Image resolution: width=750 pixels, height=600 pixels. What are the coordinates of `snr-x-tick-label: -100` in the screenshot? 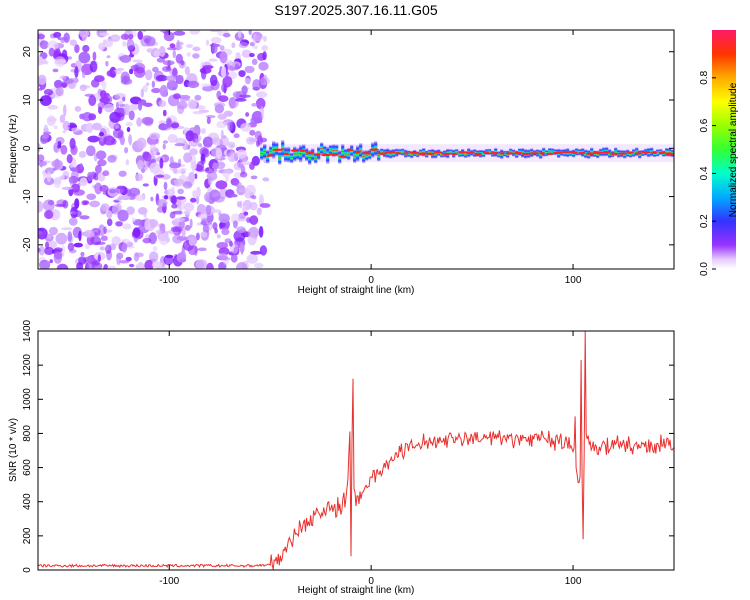 It's located at (169, 581).